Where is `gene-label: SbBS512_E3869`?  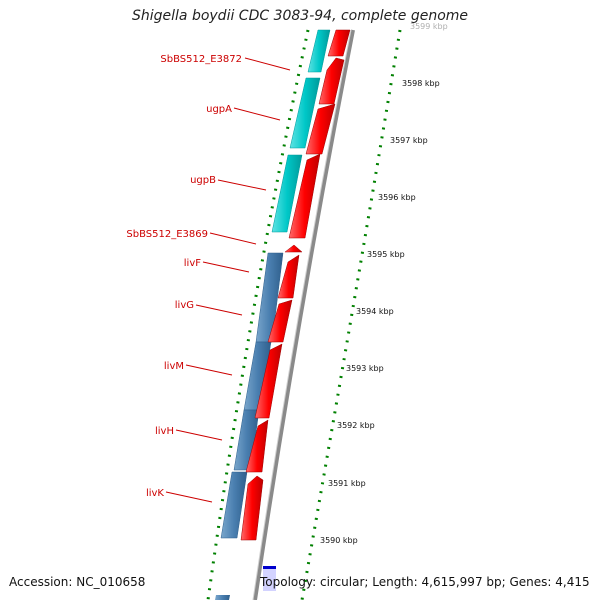
gene-label: SbBS512_E3869 is located at coordinates (167, 234).